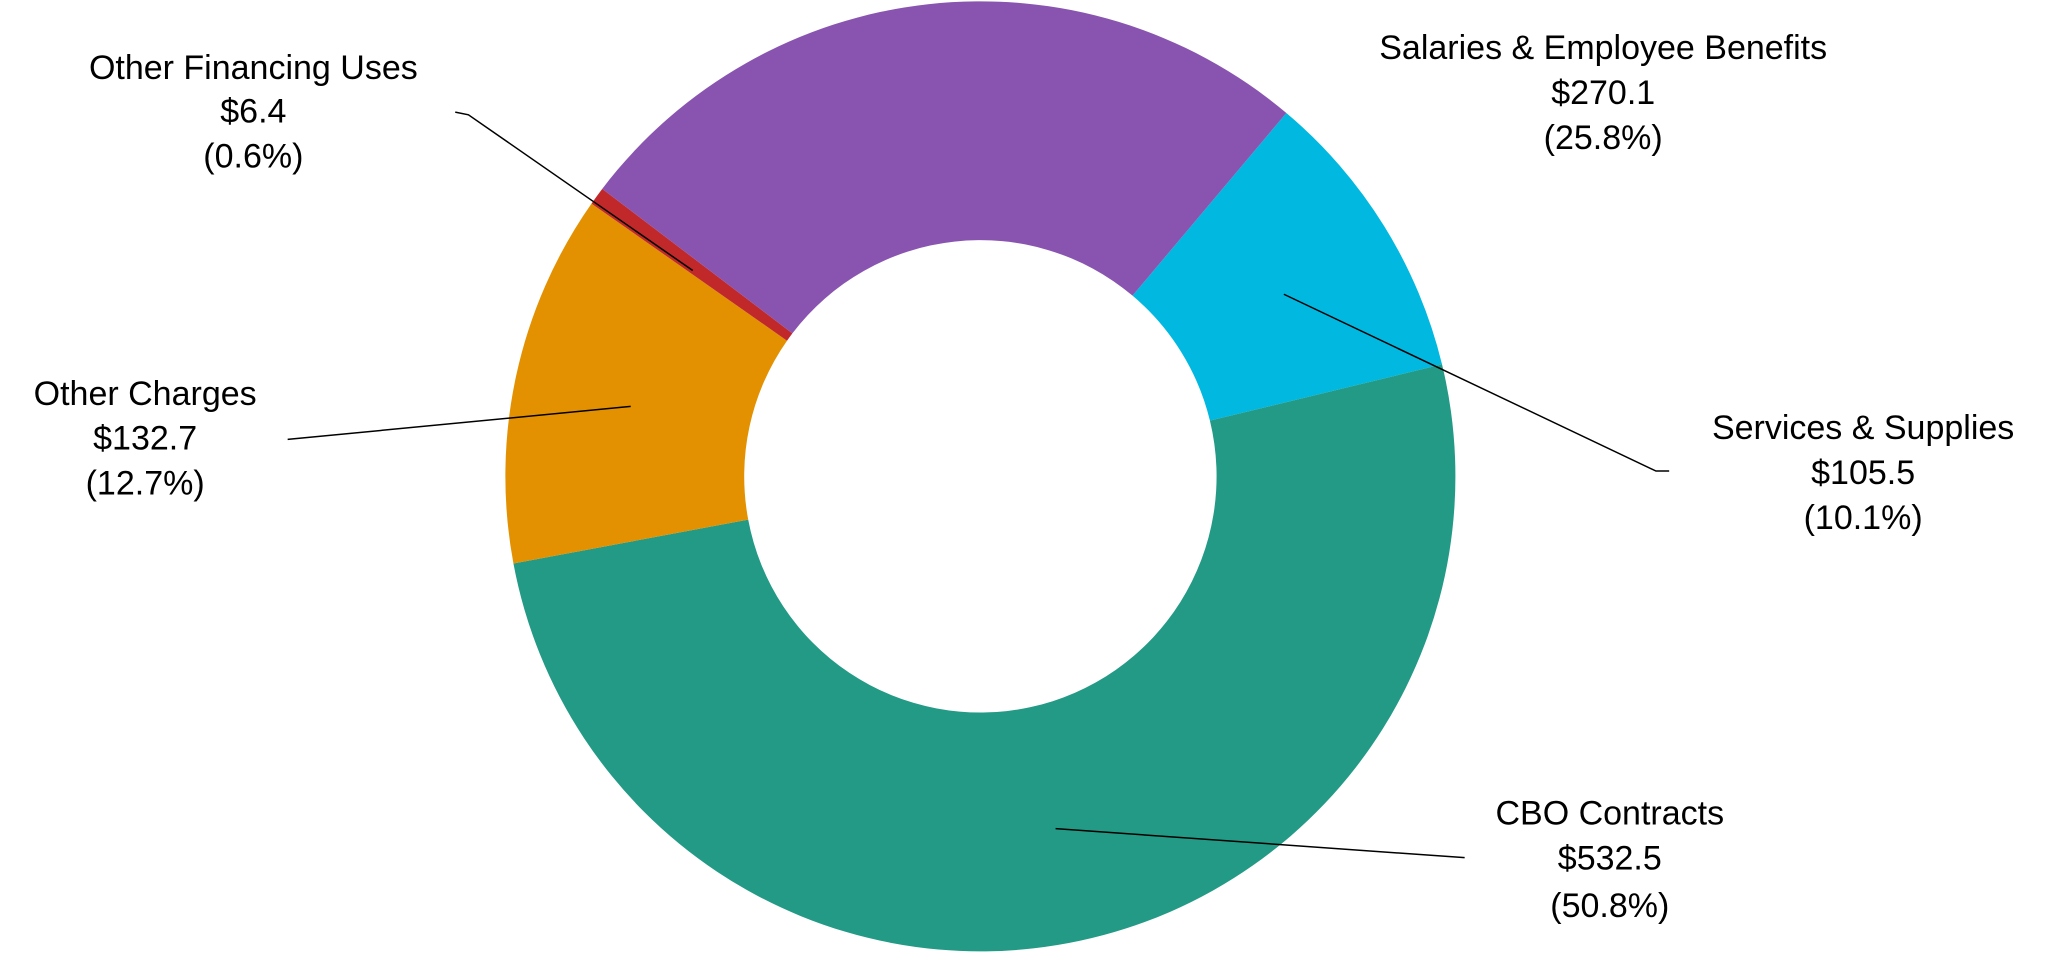 This screenshot has height=954, width=2069. What do you see at coordinates (1603, 138) in the screenshot?
I see `percent-label: (25.8%)` at bounding box center [1603, 138].